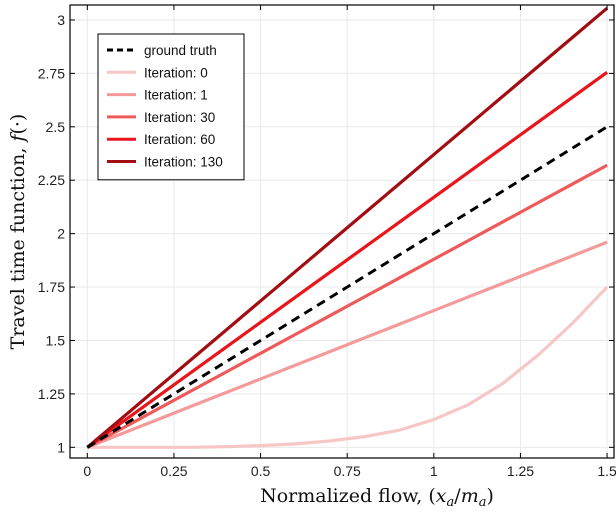 This screenshot has height=514, width=616. I want to click on y-tick-label: 2, so click(61, 234).